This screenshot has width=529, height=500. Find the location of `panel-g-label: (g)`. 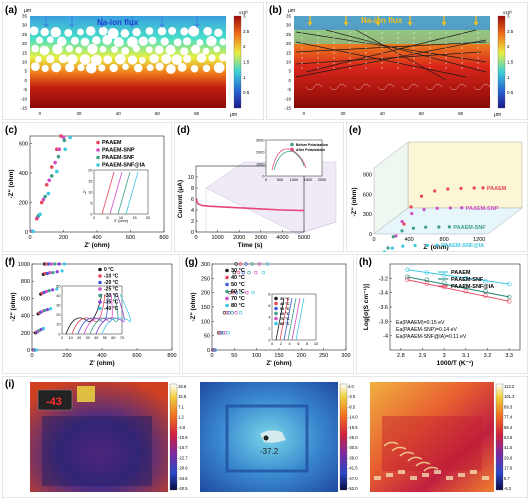

panel-g-label: (g) is located at coordinates (191, 262).